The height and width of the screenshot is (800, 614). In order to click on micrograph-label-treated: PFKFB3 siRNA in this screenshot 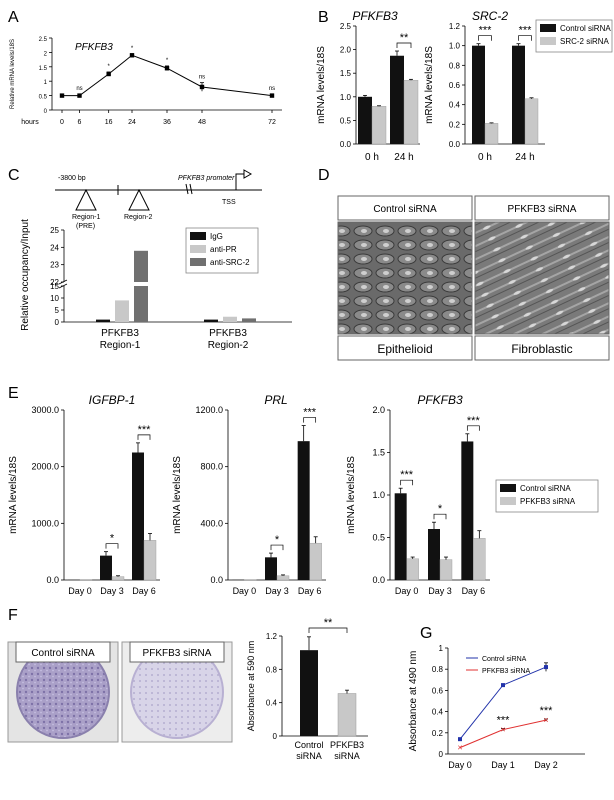, I will do `click(542, 209)`.